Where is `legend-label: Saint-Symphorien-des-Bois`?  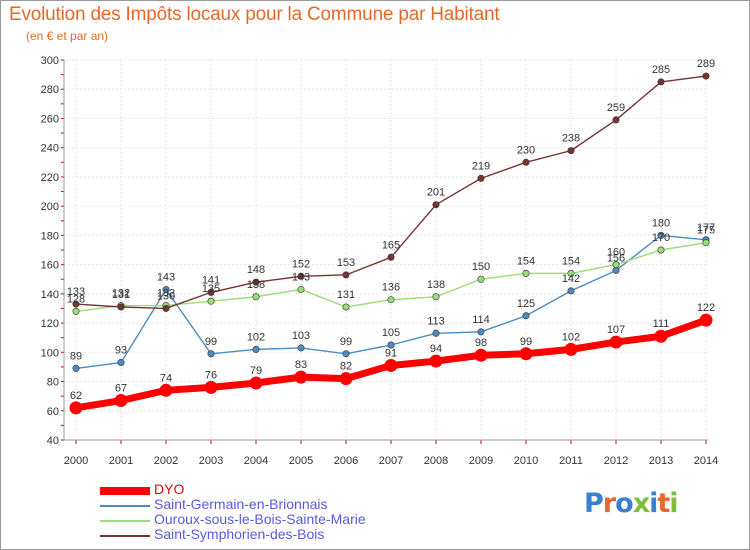 legend-label: Saint-Symphorien-des-Bois is located at coordinates (239, 534).